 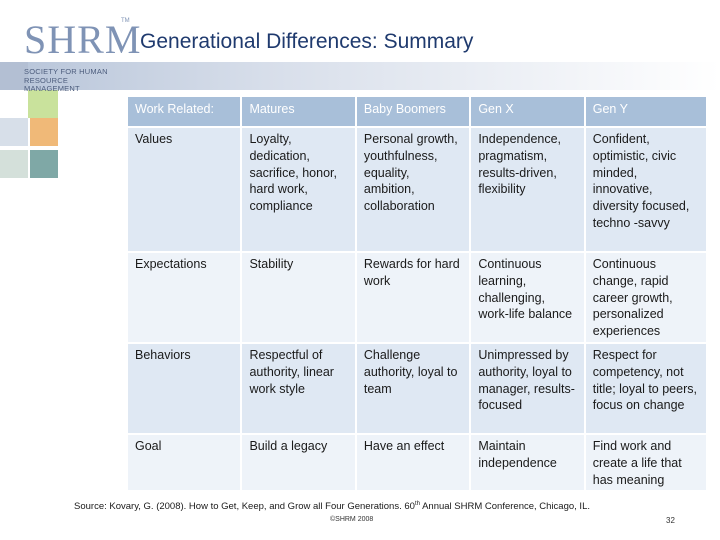 I want to click on header-band, so click(x=370, y=76).